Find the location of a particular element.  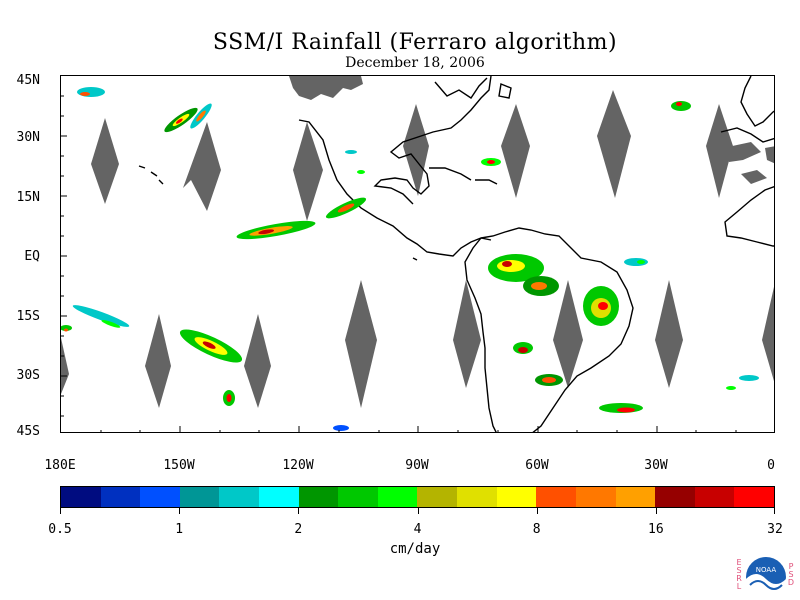

colorbar-units: cm/day is located at coordinates (415, 549).